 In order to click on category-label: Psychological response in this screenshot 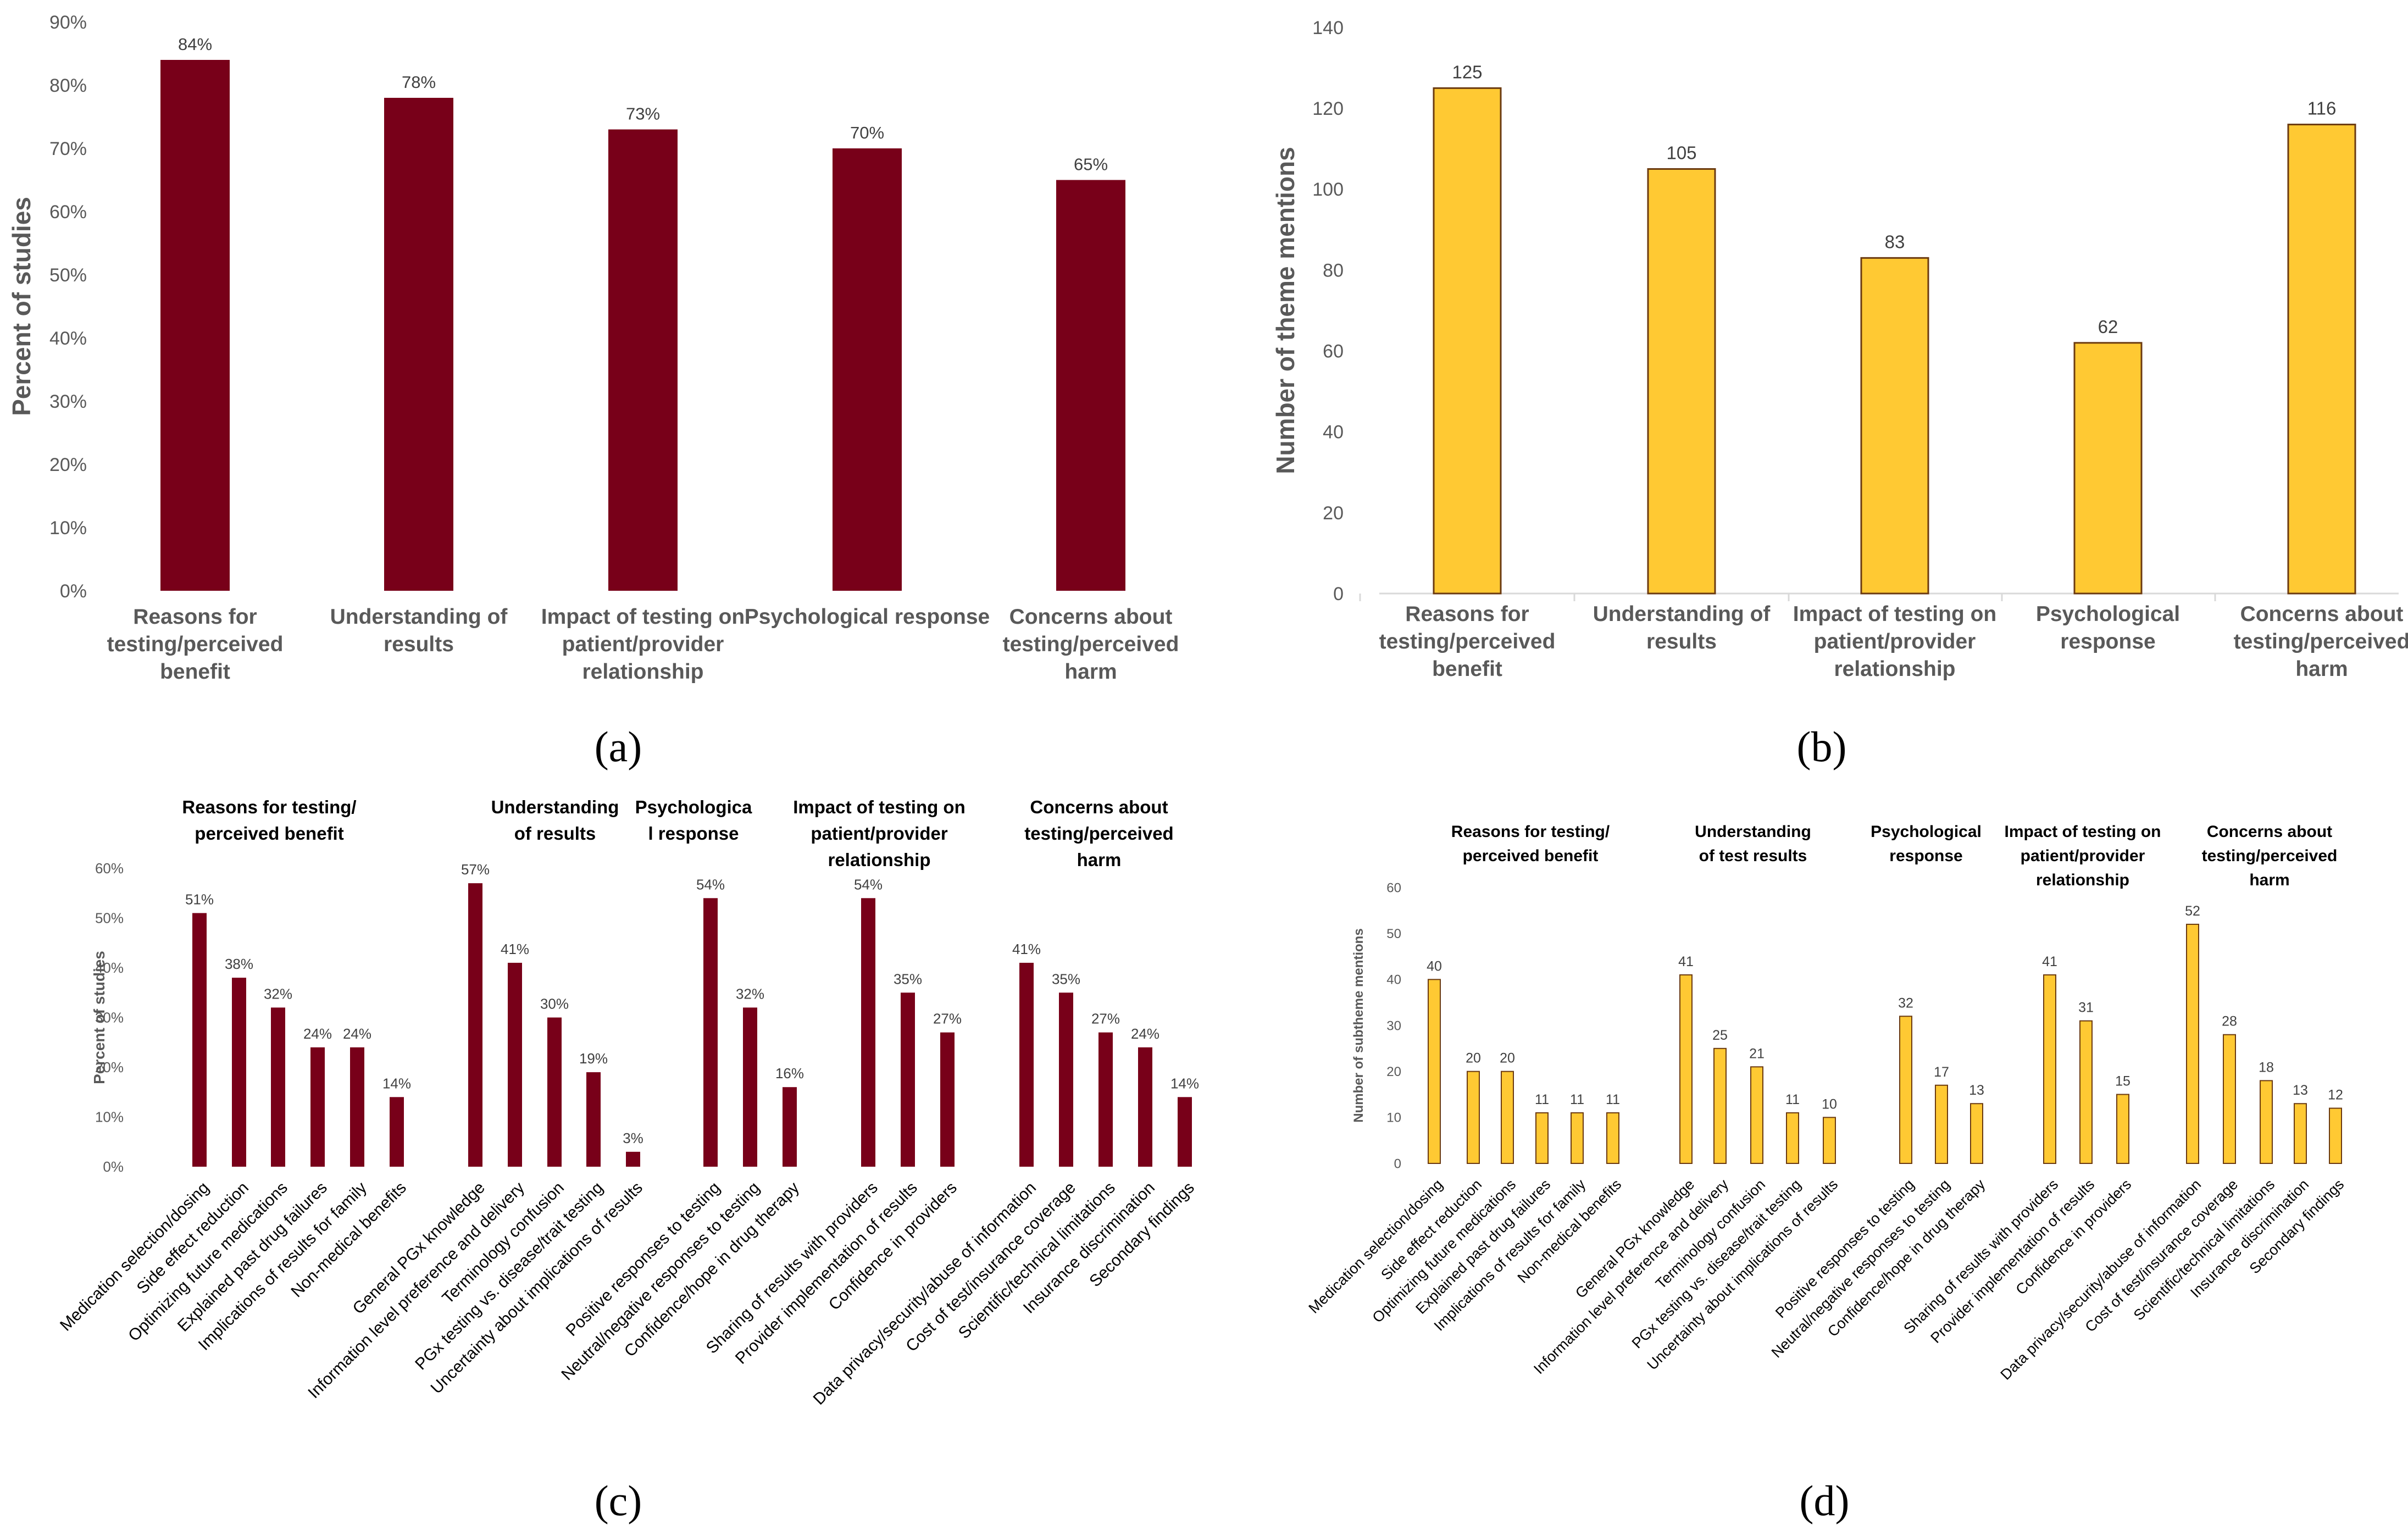, I will do `click(867, 617)`.